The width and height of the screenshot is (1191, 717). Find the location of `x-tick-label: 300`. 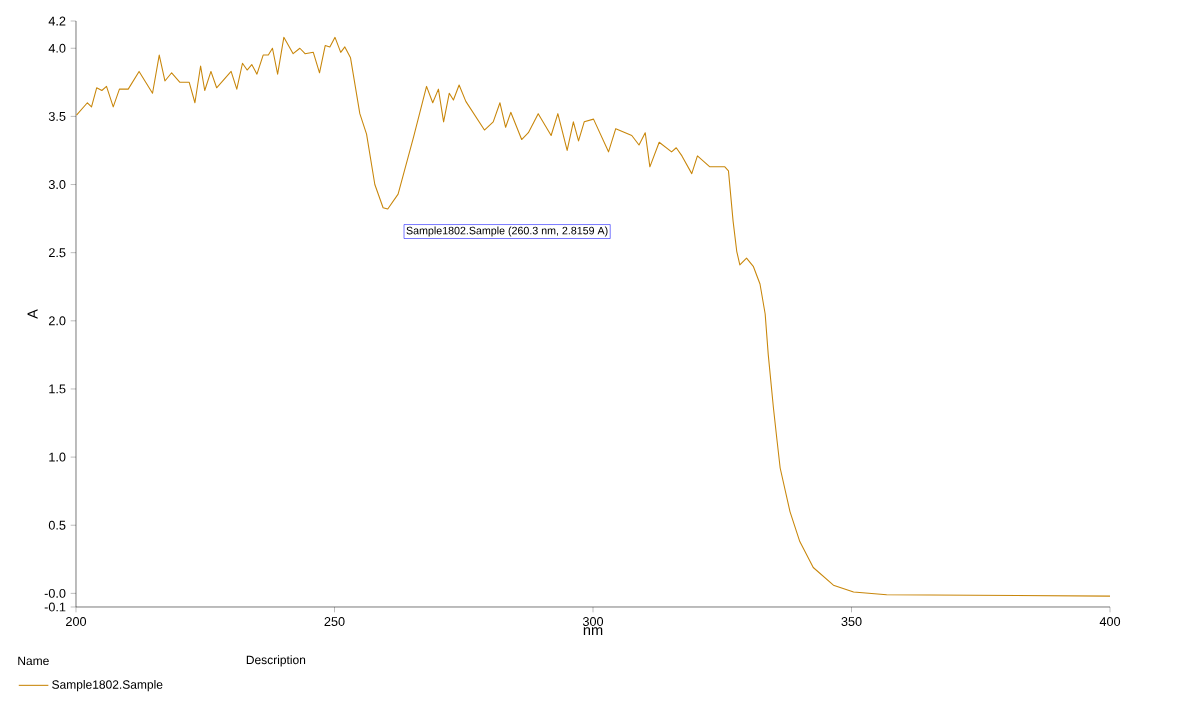

x-tick-label: 300 is located at coordinates (593, 622).